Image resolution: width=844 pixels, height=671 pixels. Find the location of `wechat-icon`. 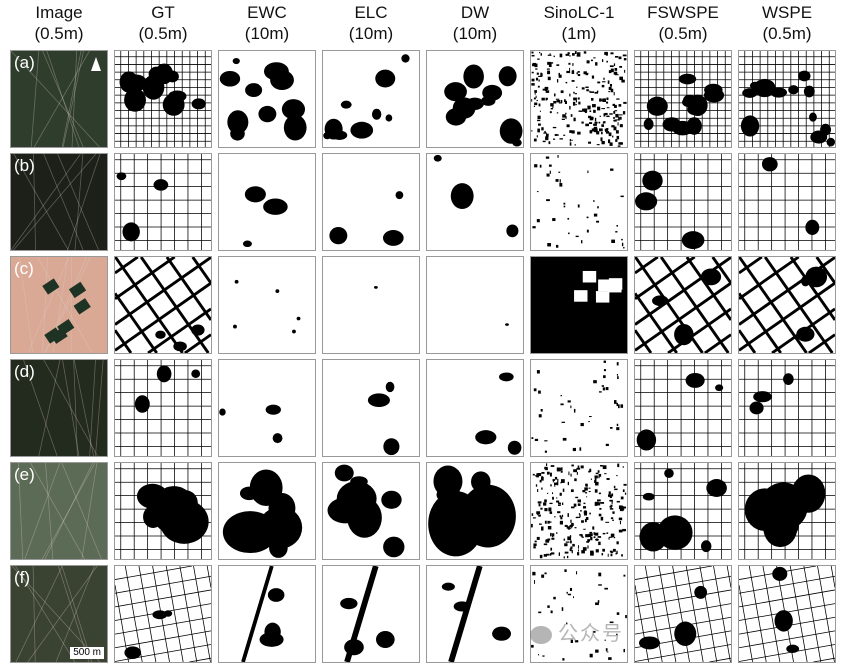

wechat-icon is located at coordinates (541, 634).